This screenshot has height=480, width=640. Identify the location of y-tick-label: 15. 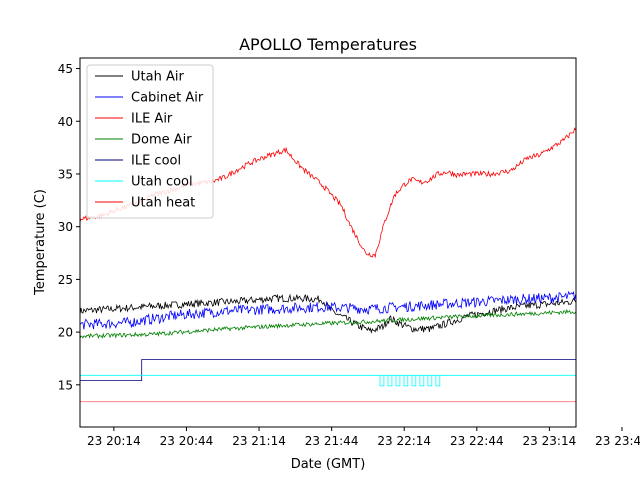
(65, 385).